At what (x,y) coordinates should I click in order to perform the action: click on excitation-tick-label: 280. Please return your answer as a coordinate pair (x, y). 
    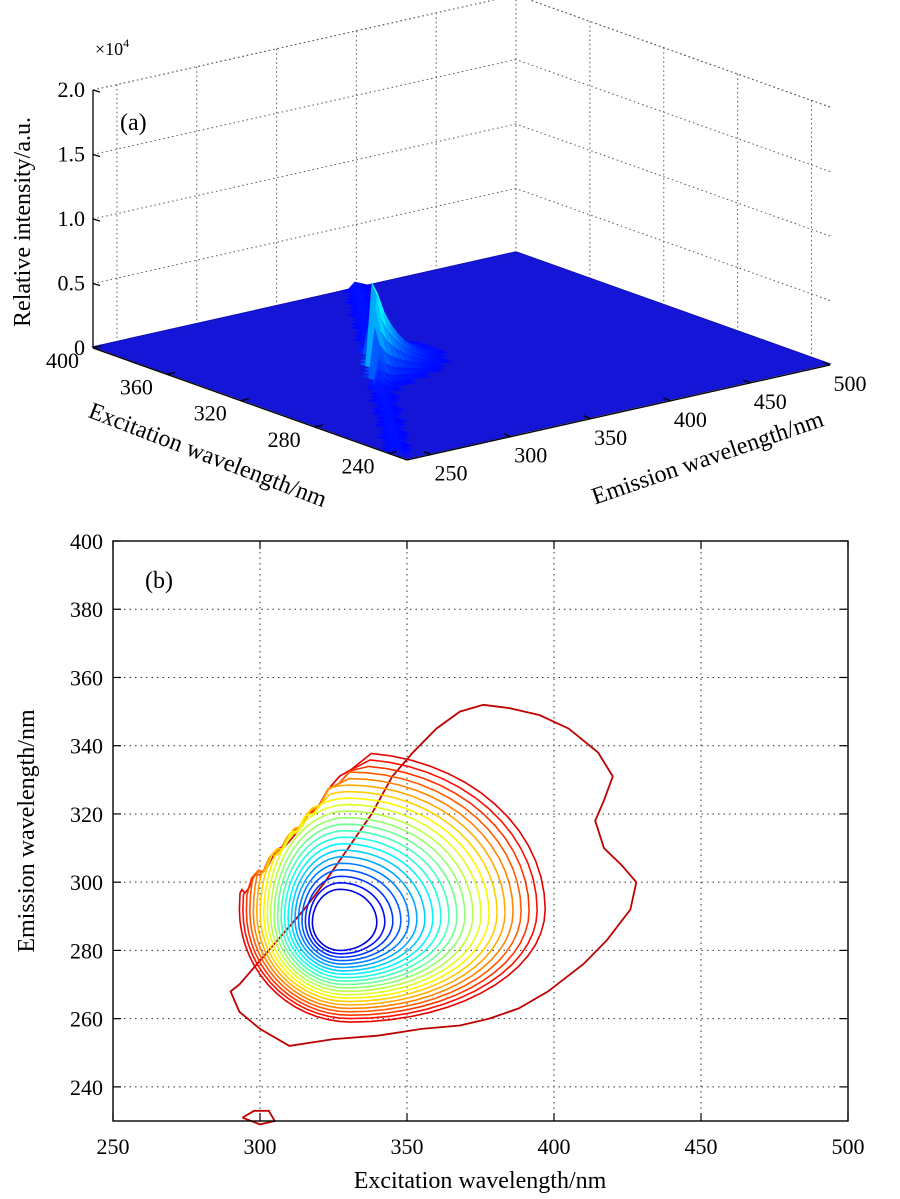
    Looking at the image, I should click on (284, 439).